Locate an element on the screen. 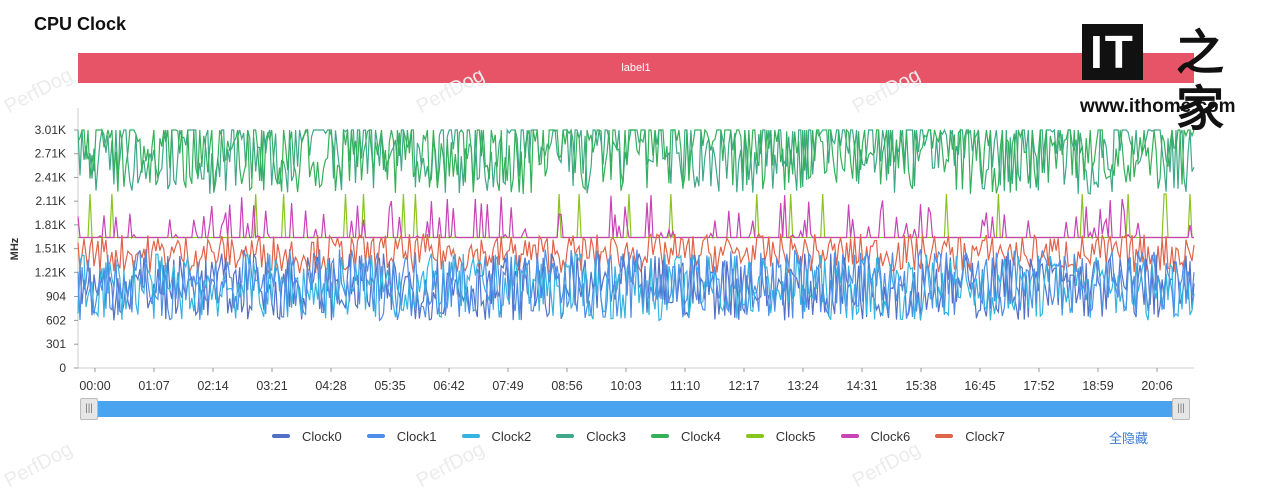 The width and height of the screenshot is (1268, 493). x-tick-label: 14:31 is located at coordinates (861, 386).